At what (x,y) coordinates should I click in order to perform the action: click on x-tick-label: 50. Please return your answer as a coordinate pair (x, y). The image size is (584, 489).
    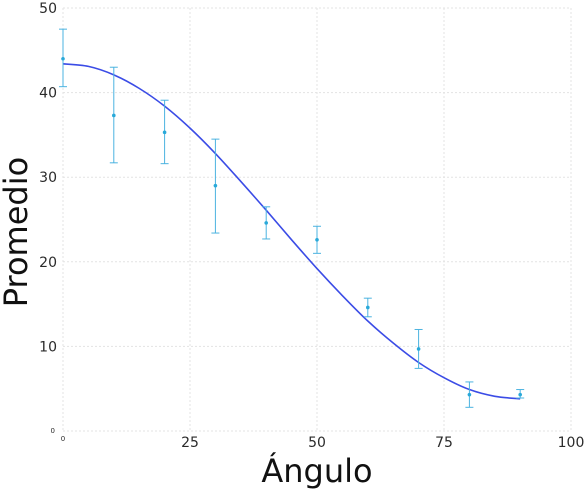
    Looking at the image, I should click on (317, 443).